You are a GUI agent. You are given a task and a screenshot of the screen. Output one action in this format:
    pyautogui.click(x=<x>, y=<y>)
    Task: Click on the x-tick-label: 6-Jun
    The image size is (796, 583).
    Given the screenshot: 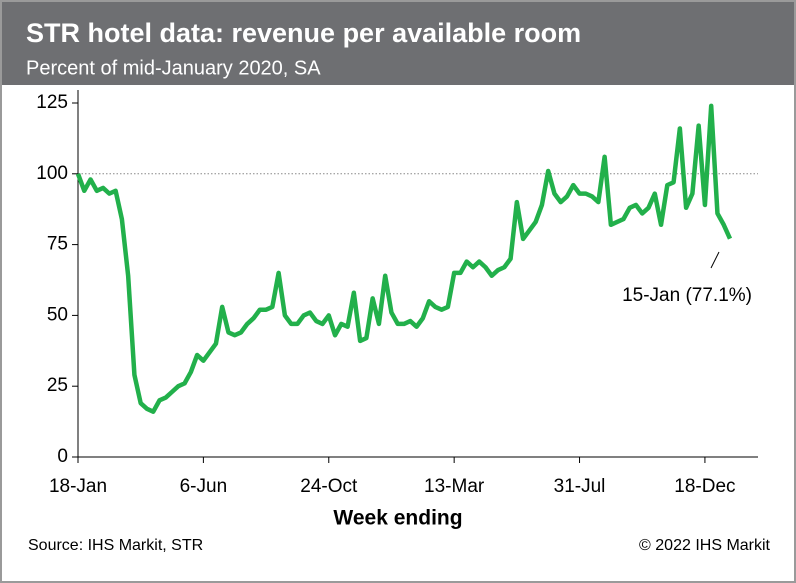 What is the action you would take?
    pyautogui.click(x=204, y=486)
    